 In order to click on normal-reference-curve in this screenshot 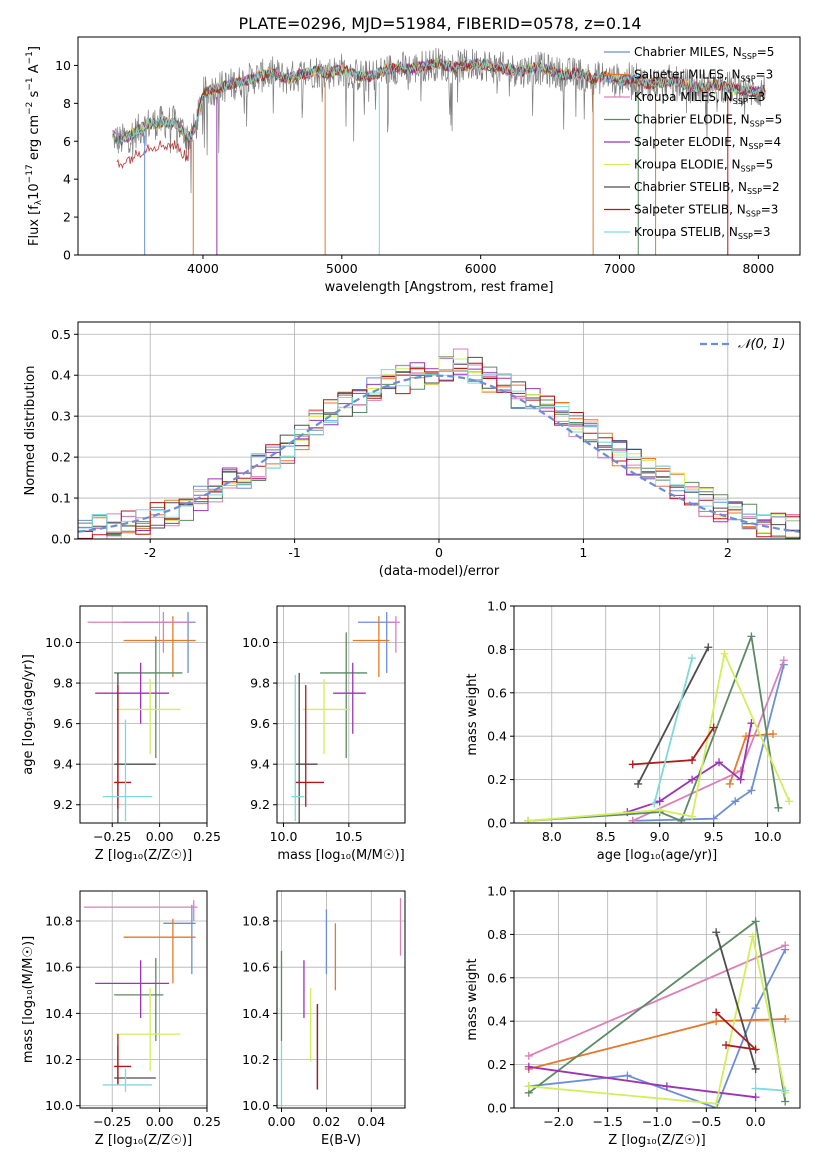, I will do `click(439, 453)`.